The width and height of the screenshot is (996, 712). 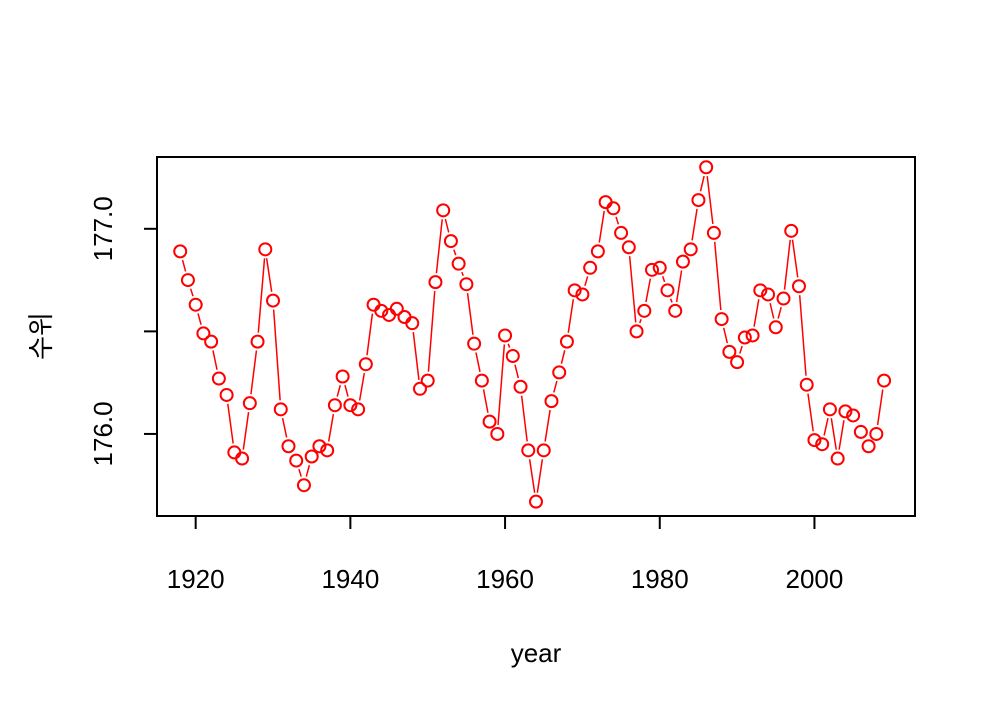 What do you see at coordinates (123, 331) in the screenshot?
I see `y-axis: 176.0 177.0` at bounding box center [123, 331].